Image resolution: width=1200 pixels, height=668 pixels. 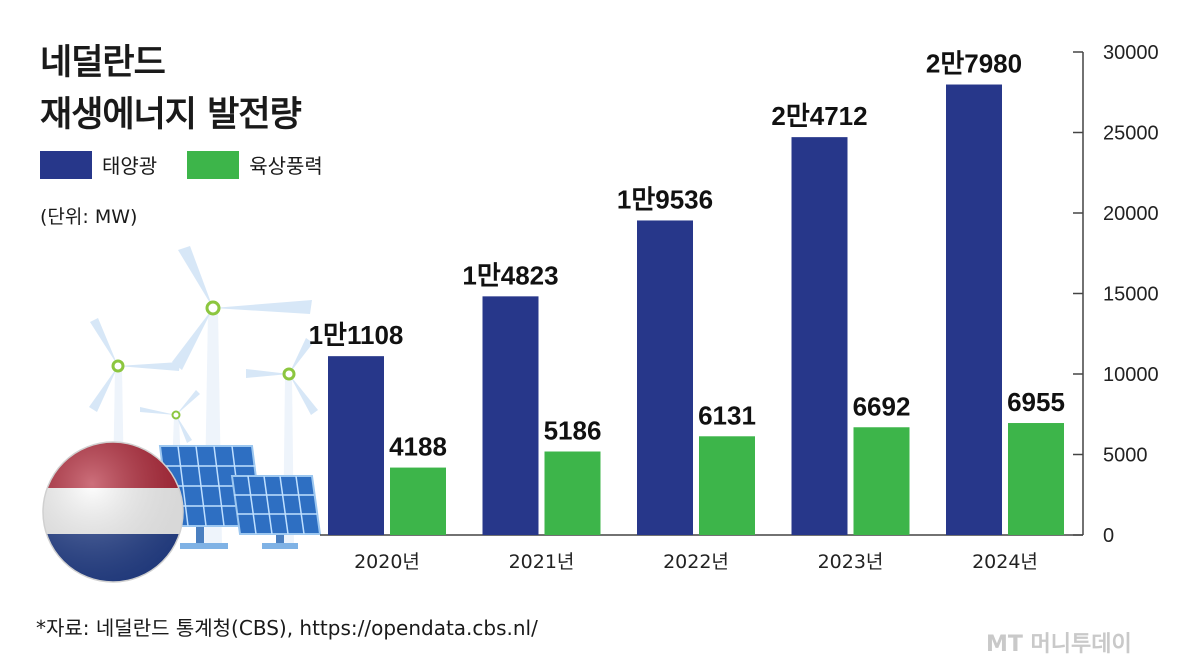 I want to click on legend: 태양광 육상풍력, so click(x=181, y=164).